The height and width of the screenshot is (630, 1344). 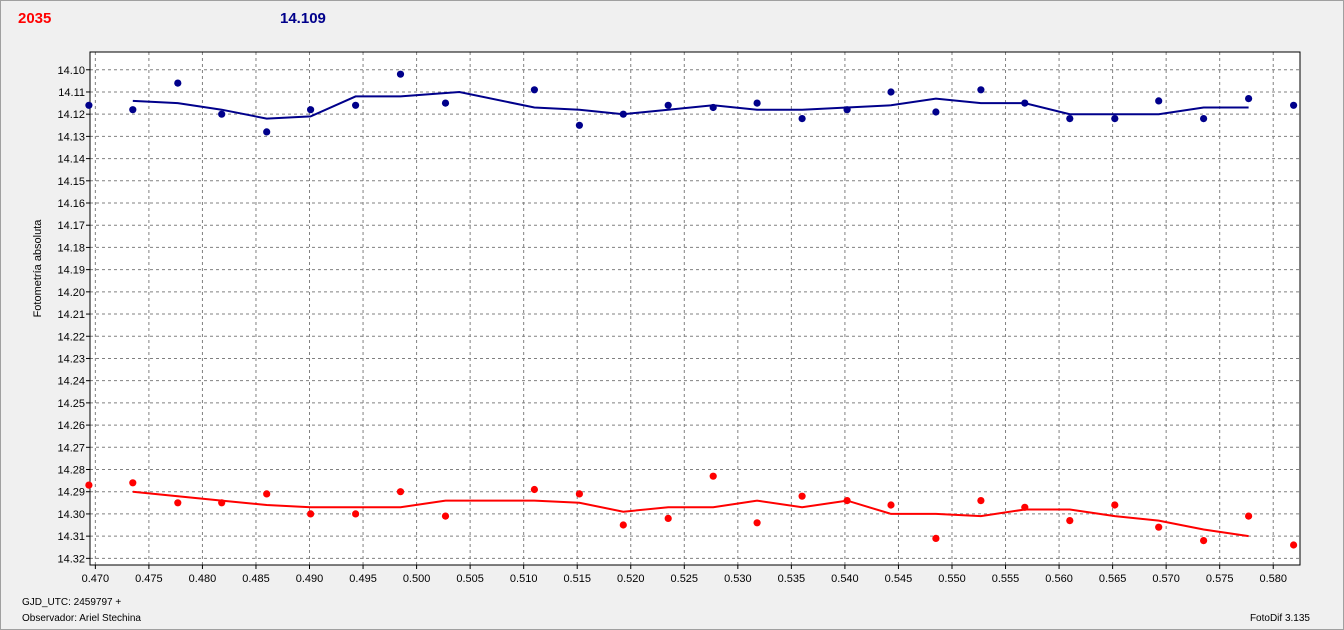 What do you see at coordinates (71, 359) in the screenshot?
I see `y-tick-label: 14.23` at bounding box center [71, 359].